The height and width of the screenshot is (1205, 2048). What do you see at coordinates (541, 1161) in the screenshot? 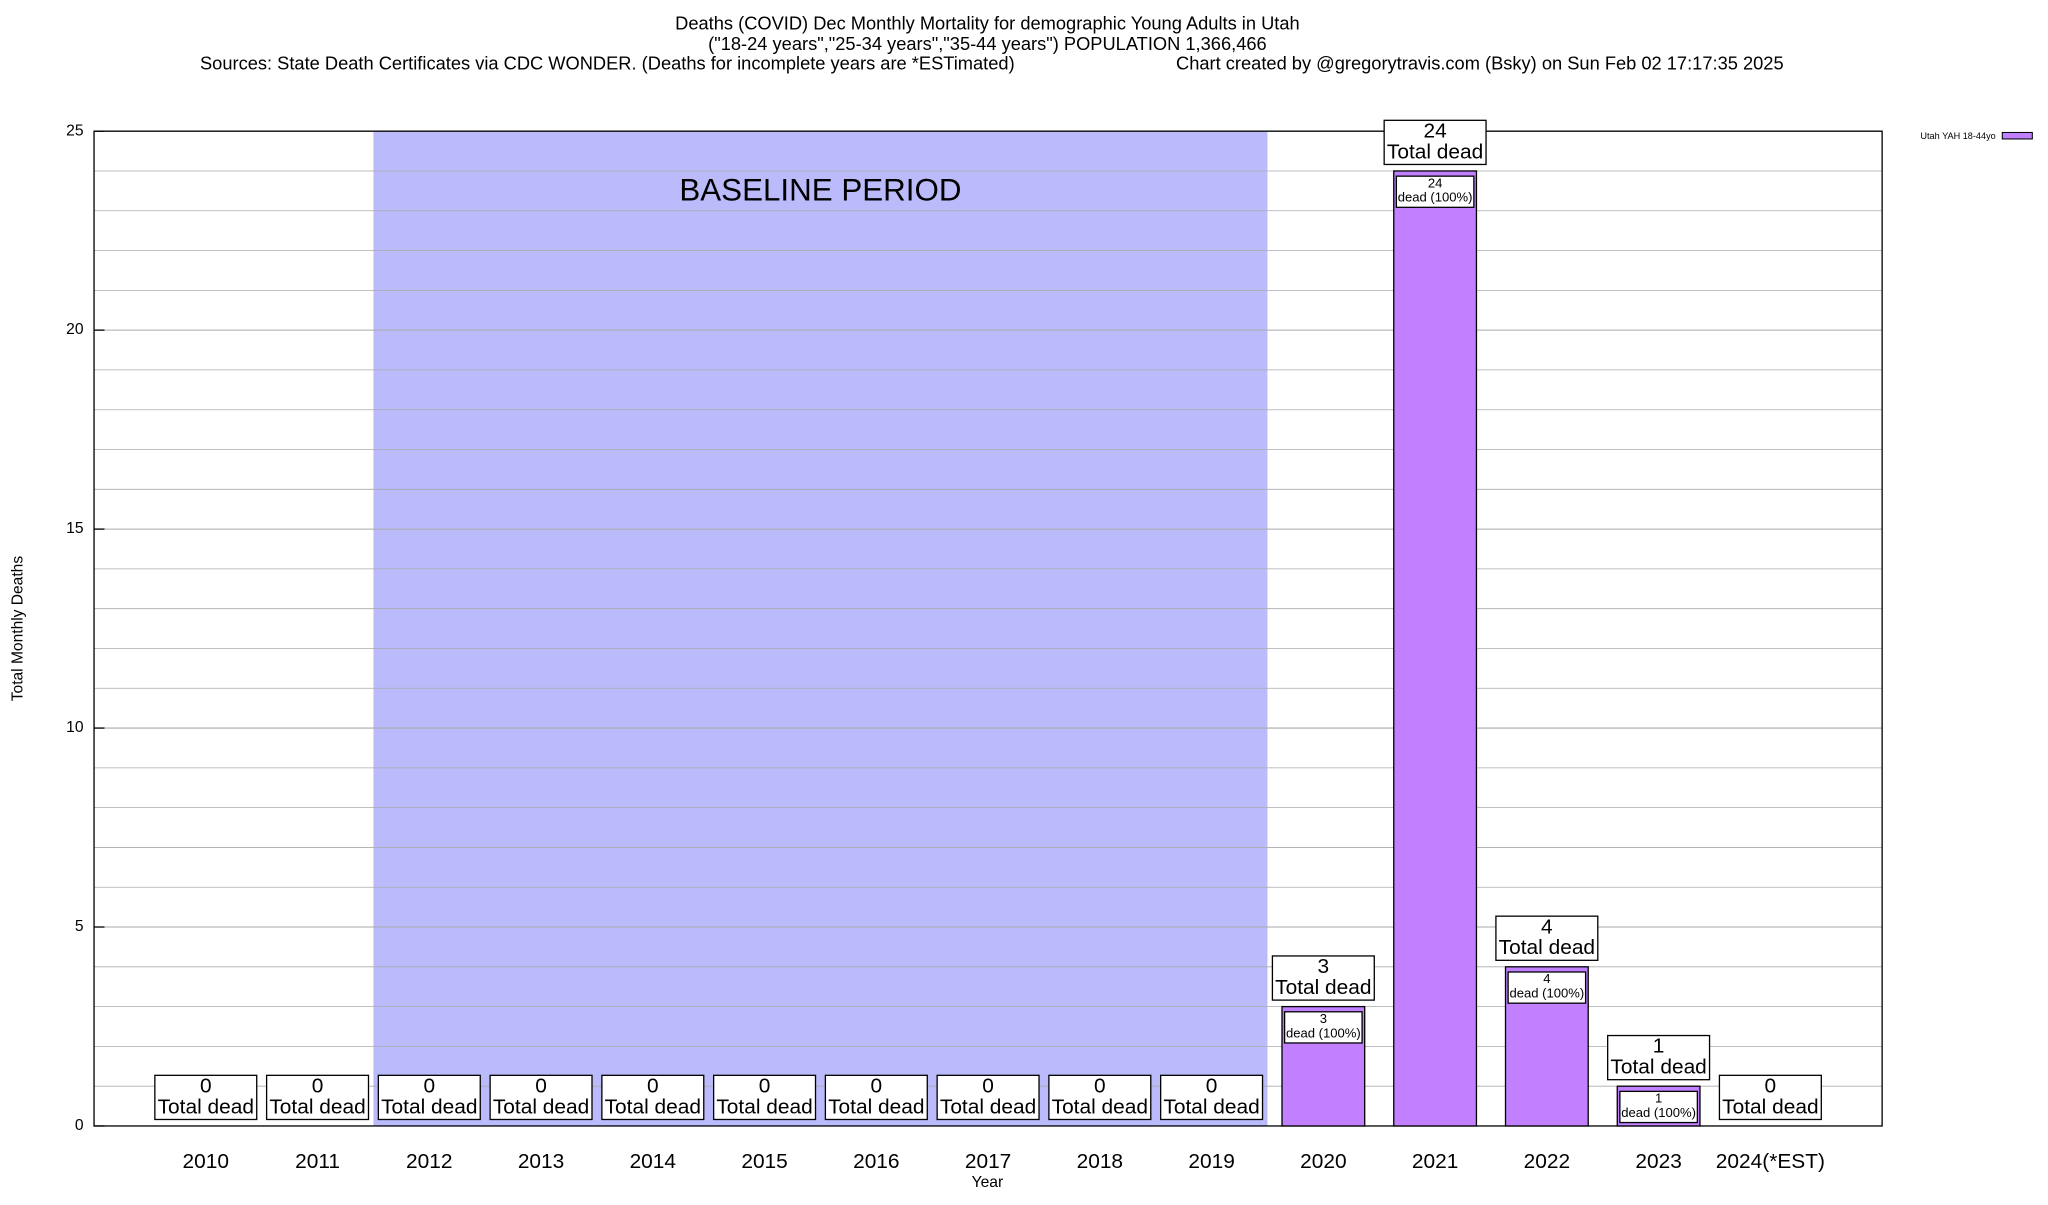
I see `x-tick-label: 2013` at bounding box center [541, 1161].